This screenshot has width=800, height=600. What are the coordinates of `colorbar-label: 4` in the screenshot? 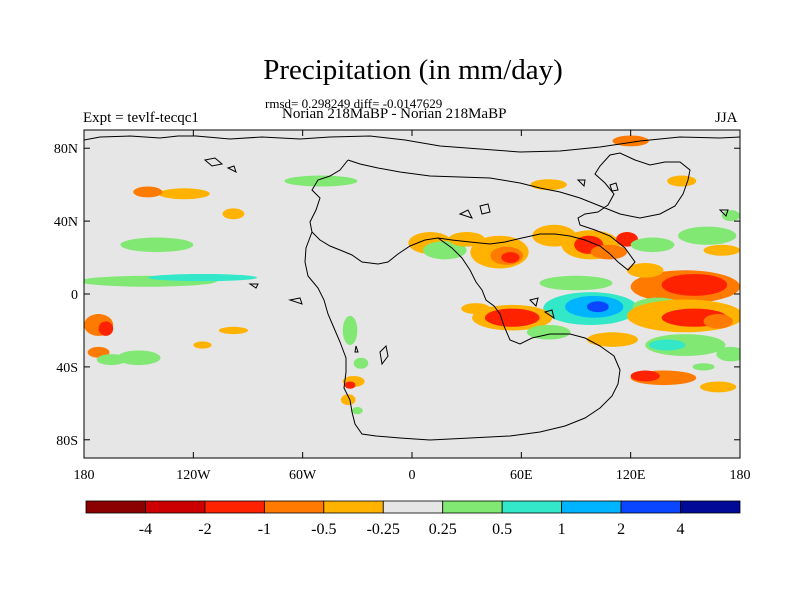 It's located at (681, 529).